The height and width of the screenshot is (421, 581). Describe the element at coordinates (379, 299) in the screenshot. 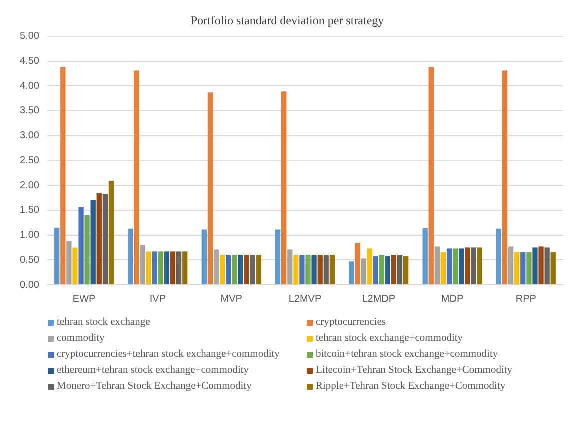

I see `x-tick-label: L2MDP` at that location.